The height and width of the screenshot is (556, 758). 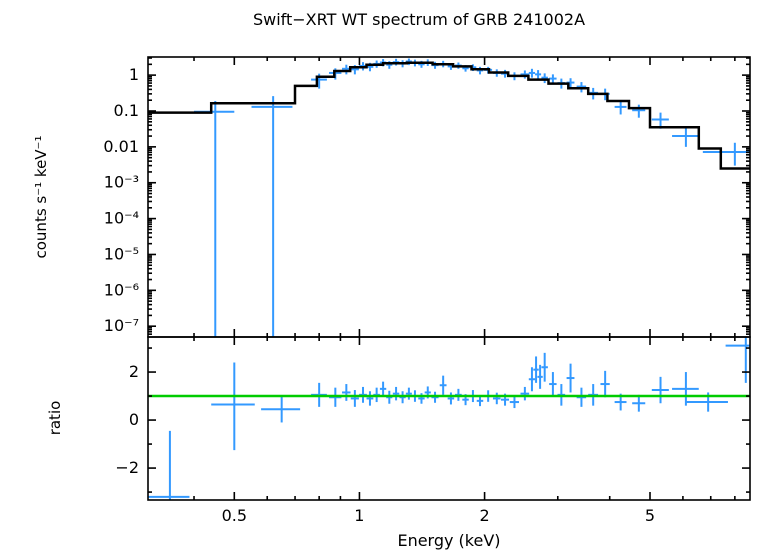 What do you see at coordinates (234, 515) in the screenshot?
I see `x-tick-label: 0.5` at bounding box center [234, 515].